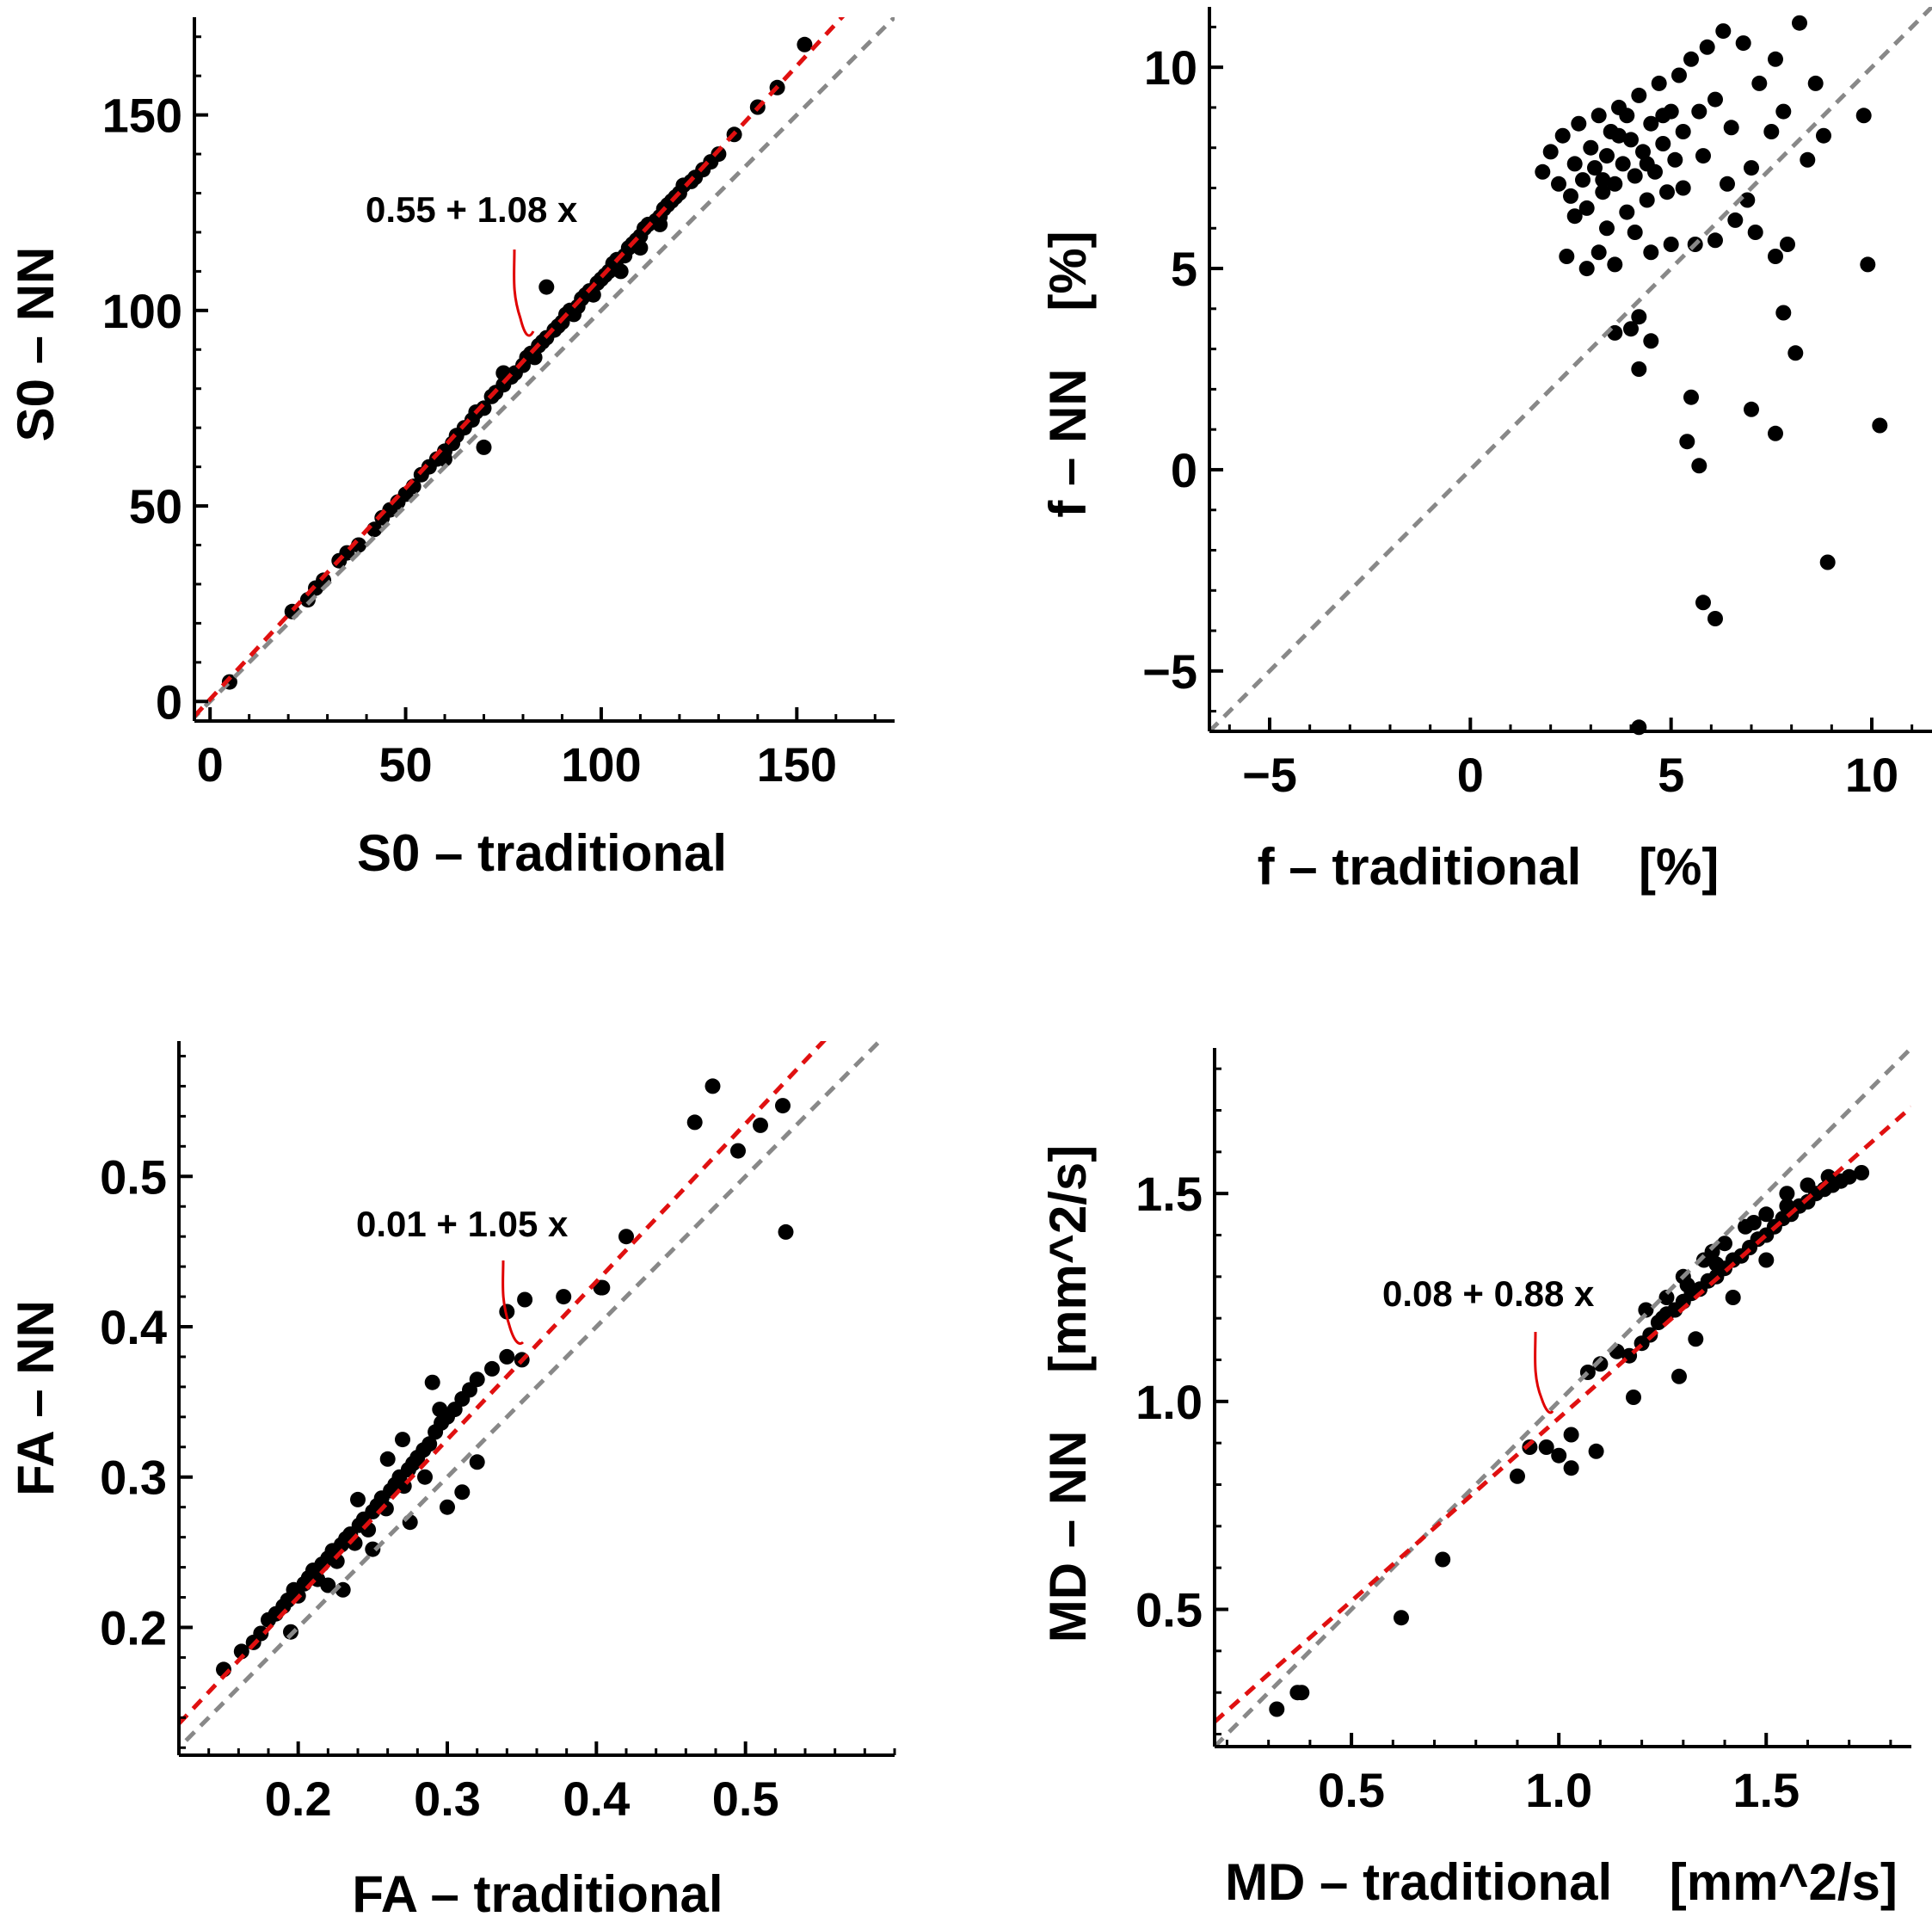 This screenshot has width=1932, height=1929. I want to click on fa-x-tick-label: 0.4, so click(597, 1799).